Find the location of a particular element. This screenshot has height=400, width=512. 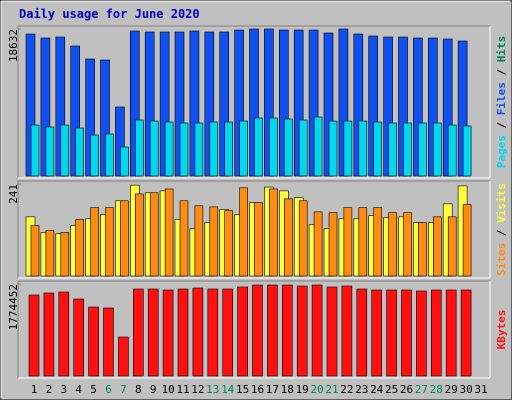

y-tick-label: 241 is located at coordinates (13, 194).